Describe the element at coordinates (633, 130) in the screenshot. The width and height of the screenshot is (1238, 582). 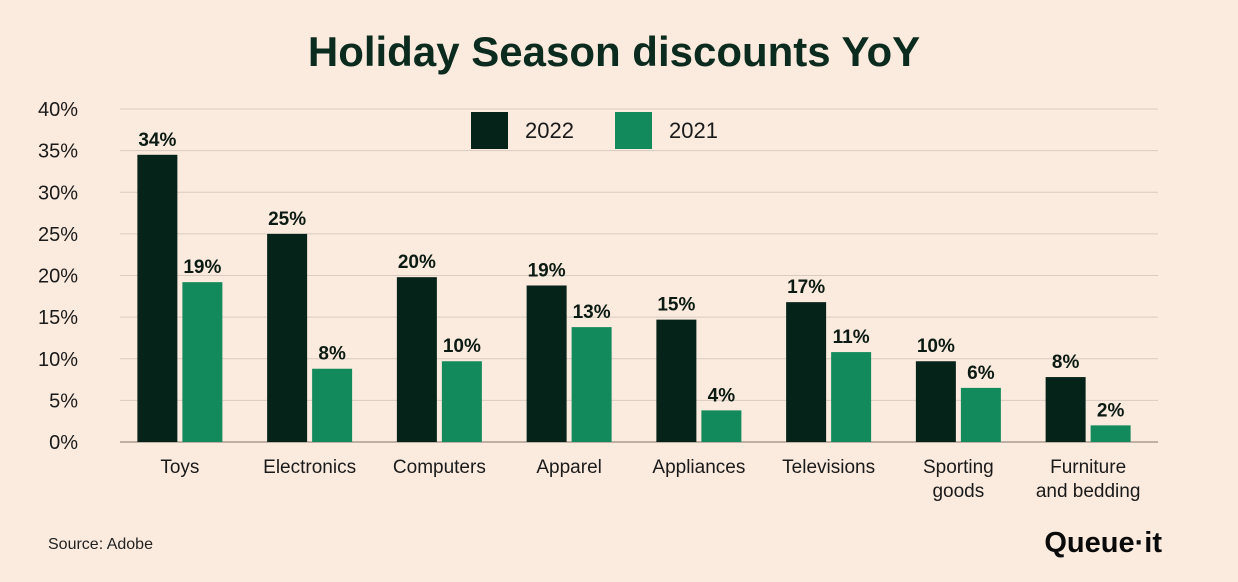
I see `legend-swatch-2021` at that location.